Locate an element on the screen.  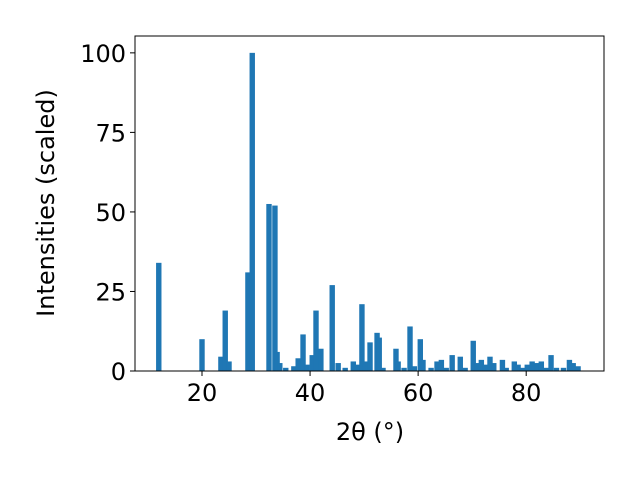
y-tick-label: 100 is located at coordinates (103, 54).